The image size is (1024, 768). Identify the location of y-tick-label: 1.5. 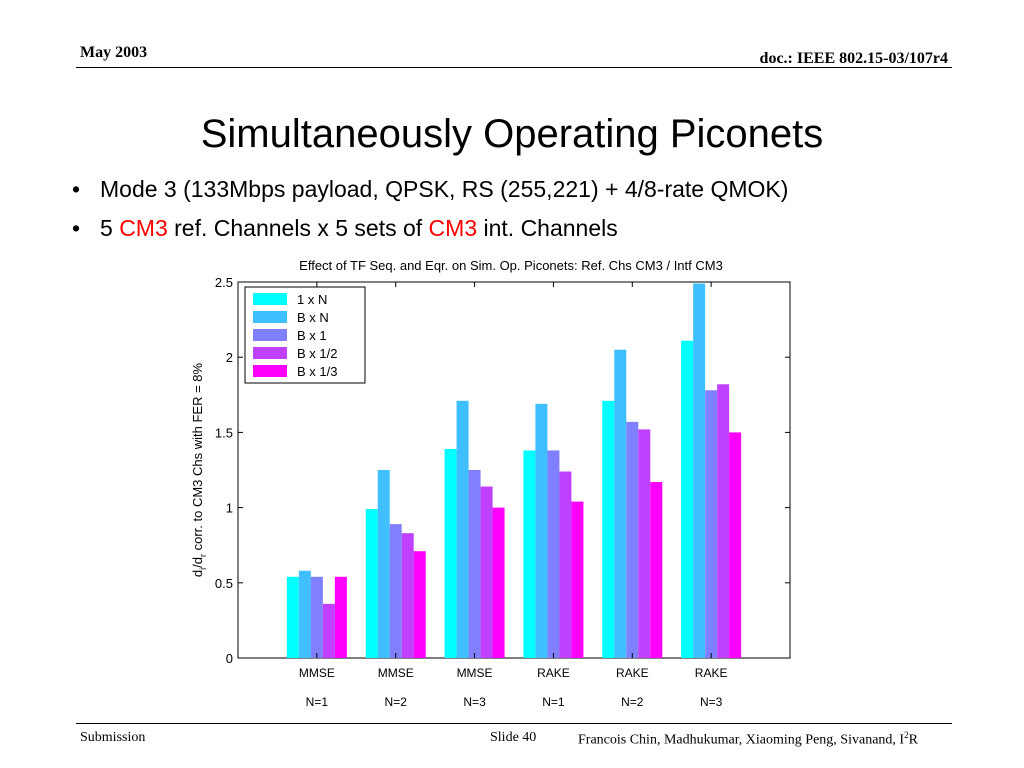
(224, 432).